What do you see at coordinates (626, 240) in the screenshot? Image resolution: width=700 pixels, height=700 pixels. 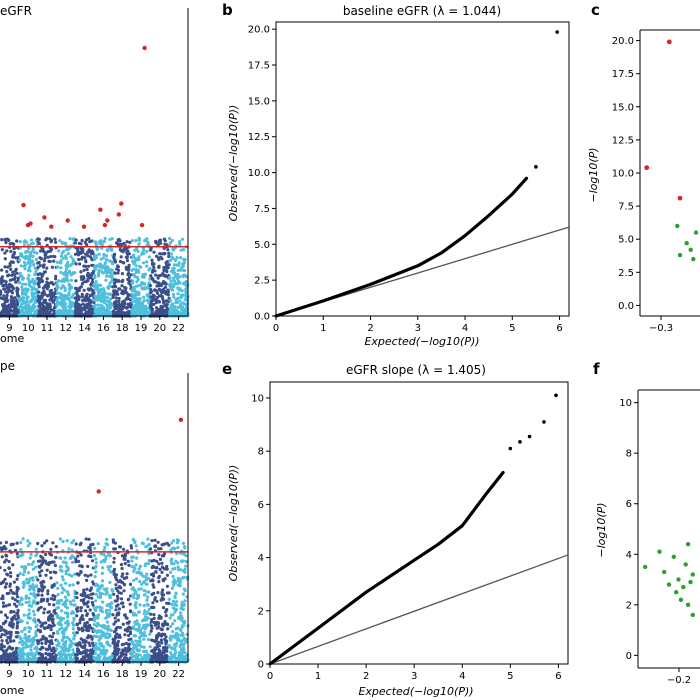 I see `y-tick-label: 5.0` at bounding box center [626, 240].